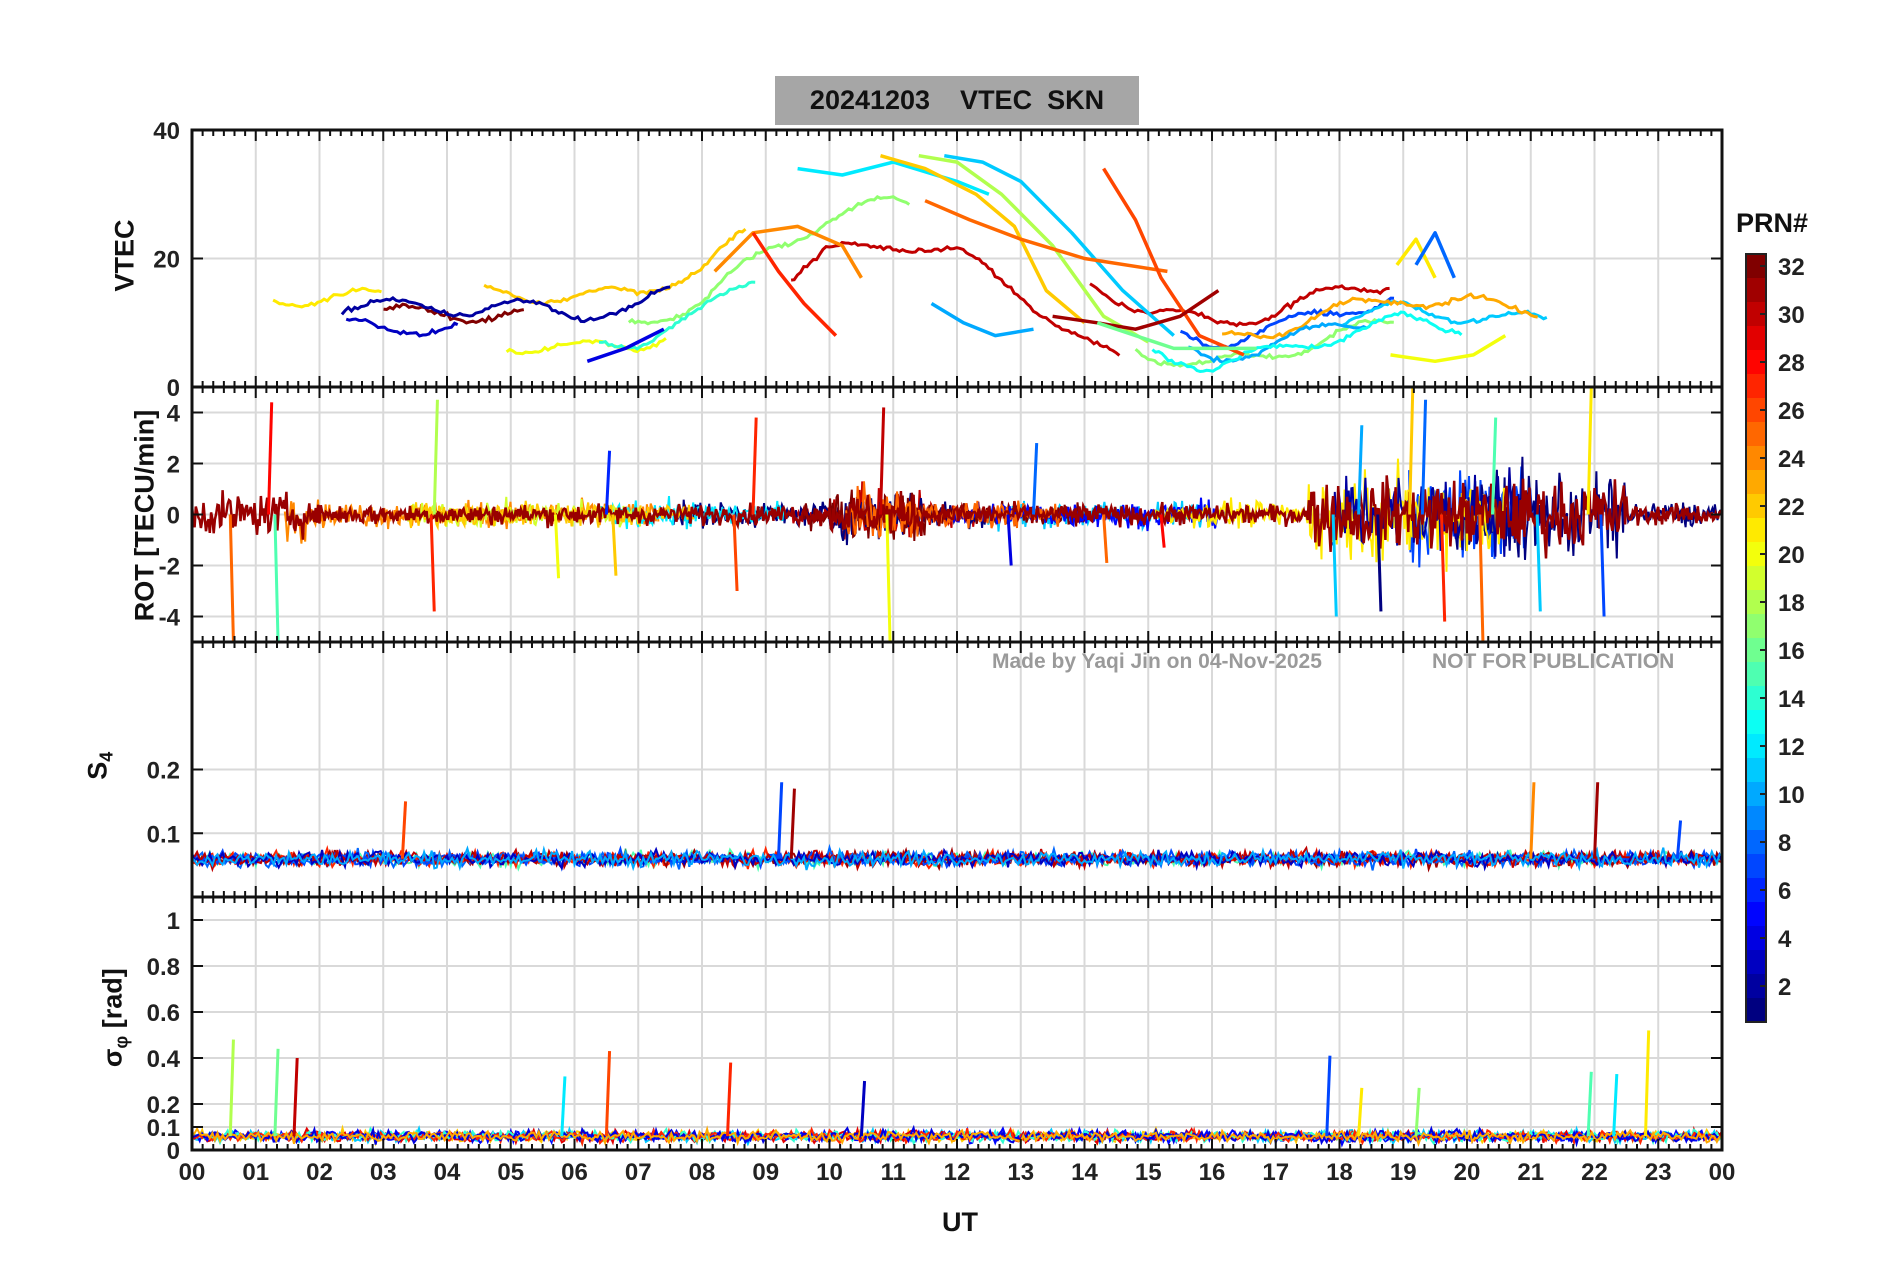  I want to click on author-watermark: Made by Yaqi Jin on 04-Nov-2025, so click(1157, 661).